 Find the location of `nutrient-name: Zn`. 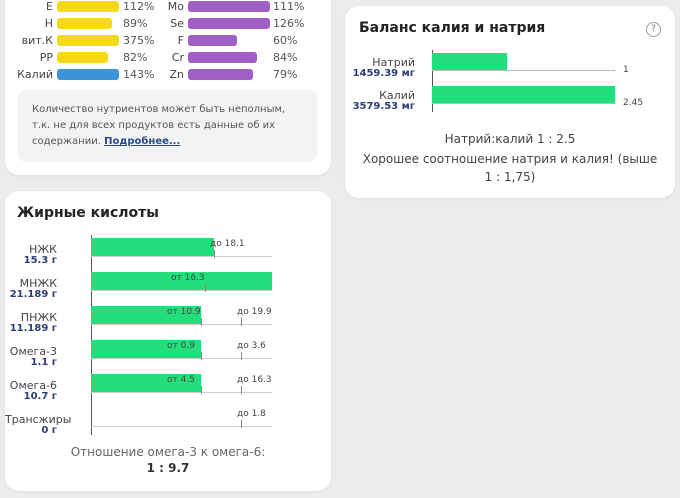

nutrient-name: Zn is located at coordinates (94, 74).